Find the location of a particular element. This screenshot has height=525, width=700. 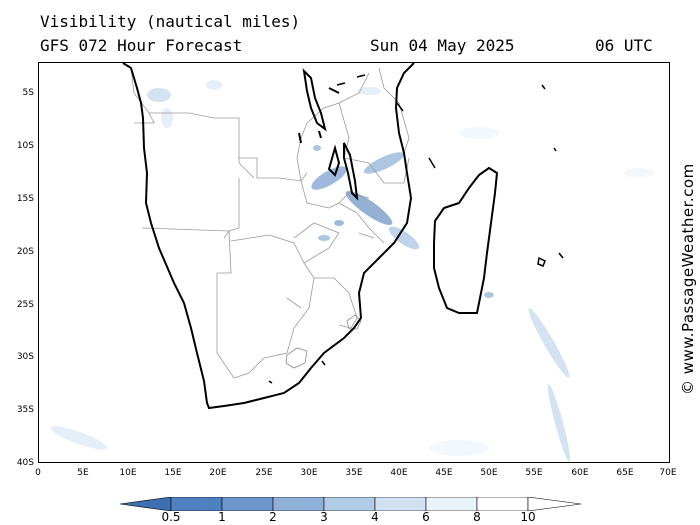

lon-label: 65E is located at coordinates (625, 473).